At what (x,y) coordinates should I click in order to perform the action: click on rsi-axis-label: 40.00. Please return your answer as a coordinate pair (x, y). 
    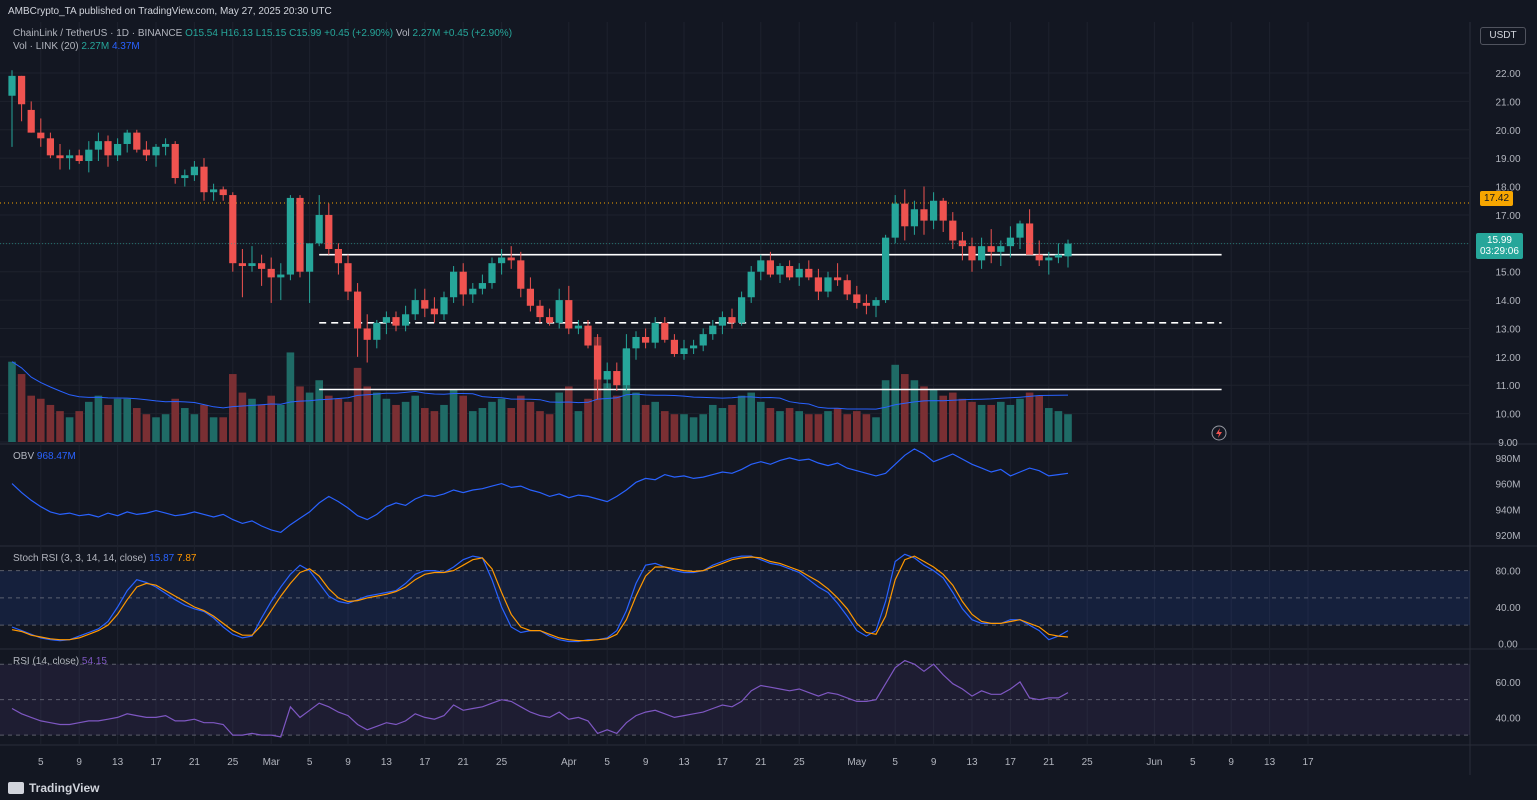
    Looking at the image, I should click on (1507, 718).